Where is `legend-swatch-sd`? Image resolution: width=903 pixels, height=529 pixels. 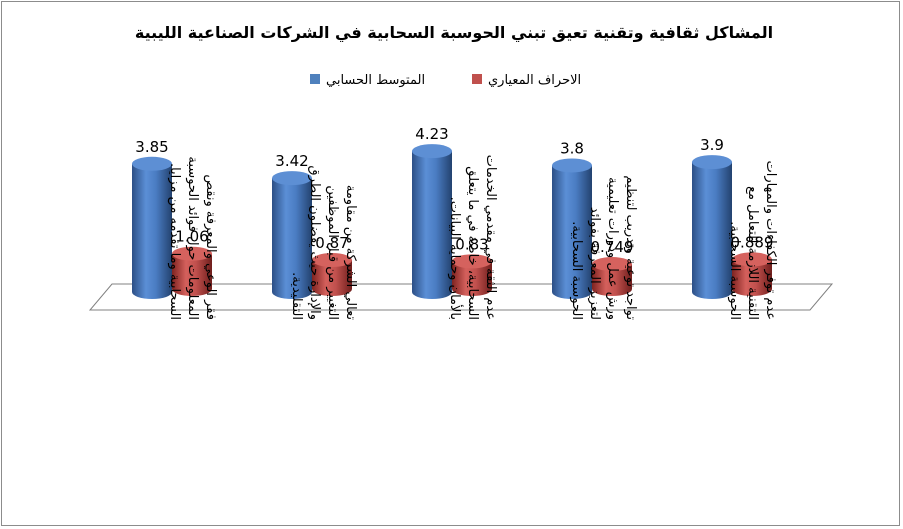 legend-swatch-sd is located at coordinates (477, 79).